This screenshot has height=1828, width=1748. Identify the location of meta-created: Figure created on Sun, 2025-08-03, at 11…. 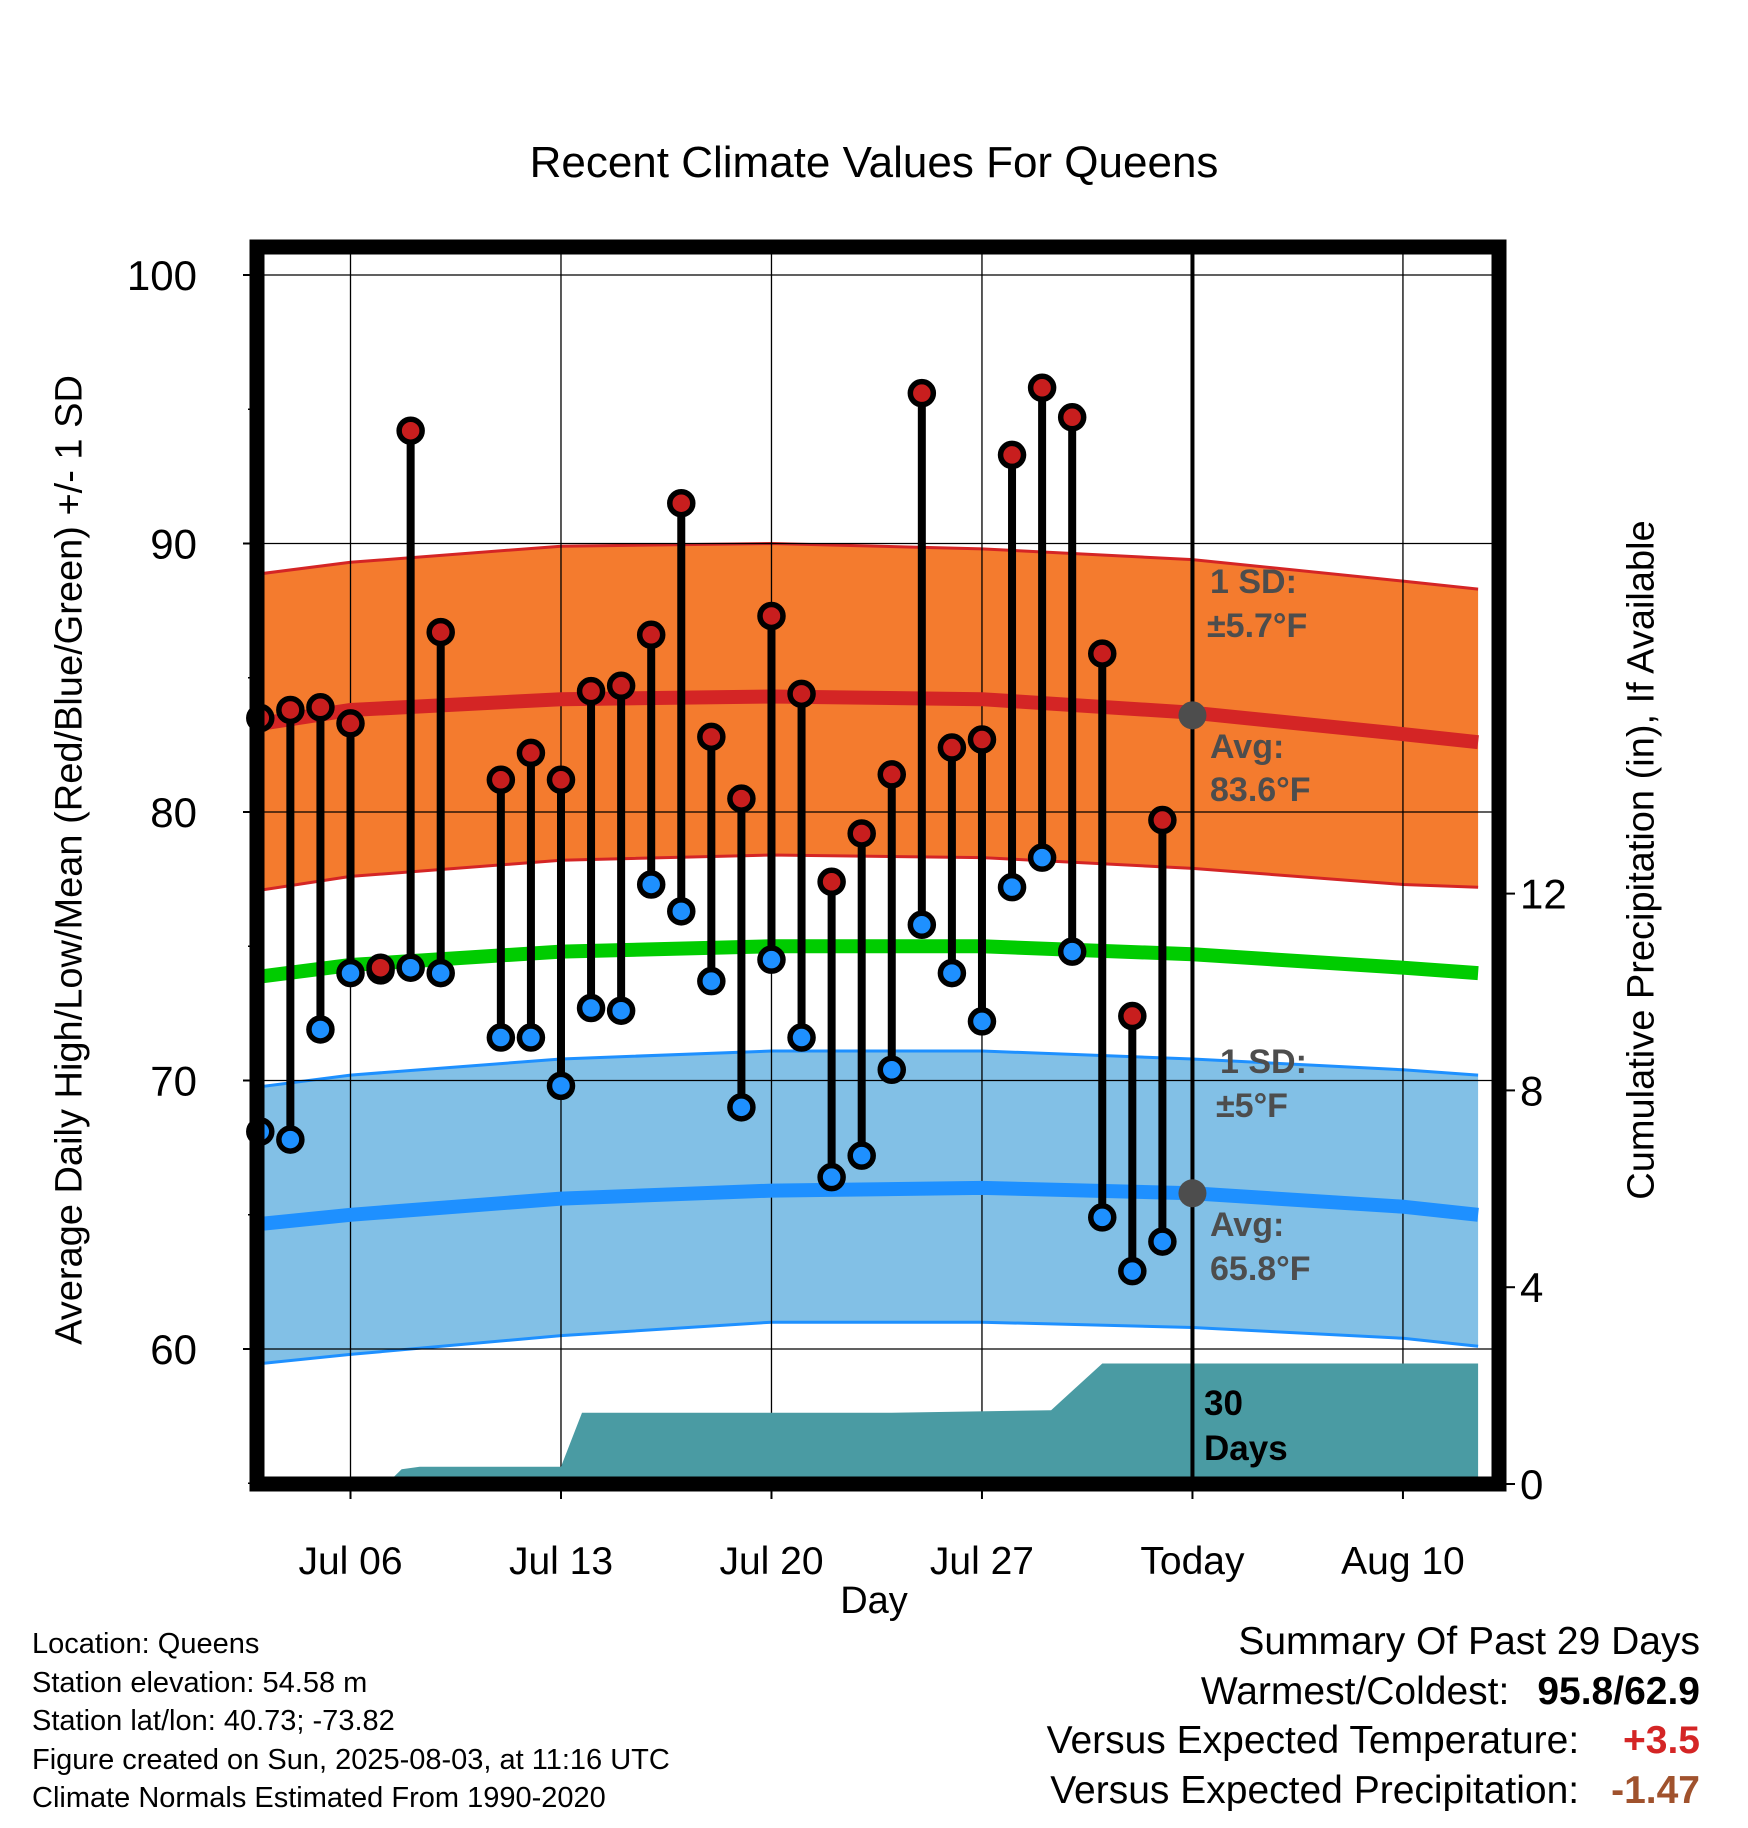
(351, 1759).